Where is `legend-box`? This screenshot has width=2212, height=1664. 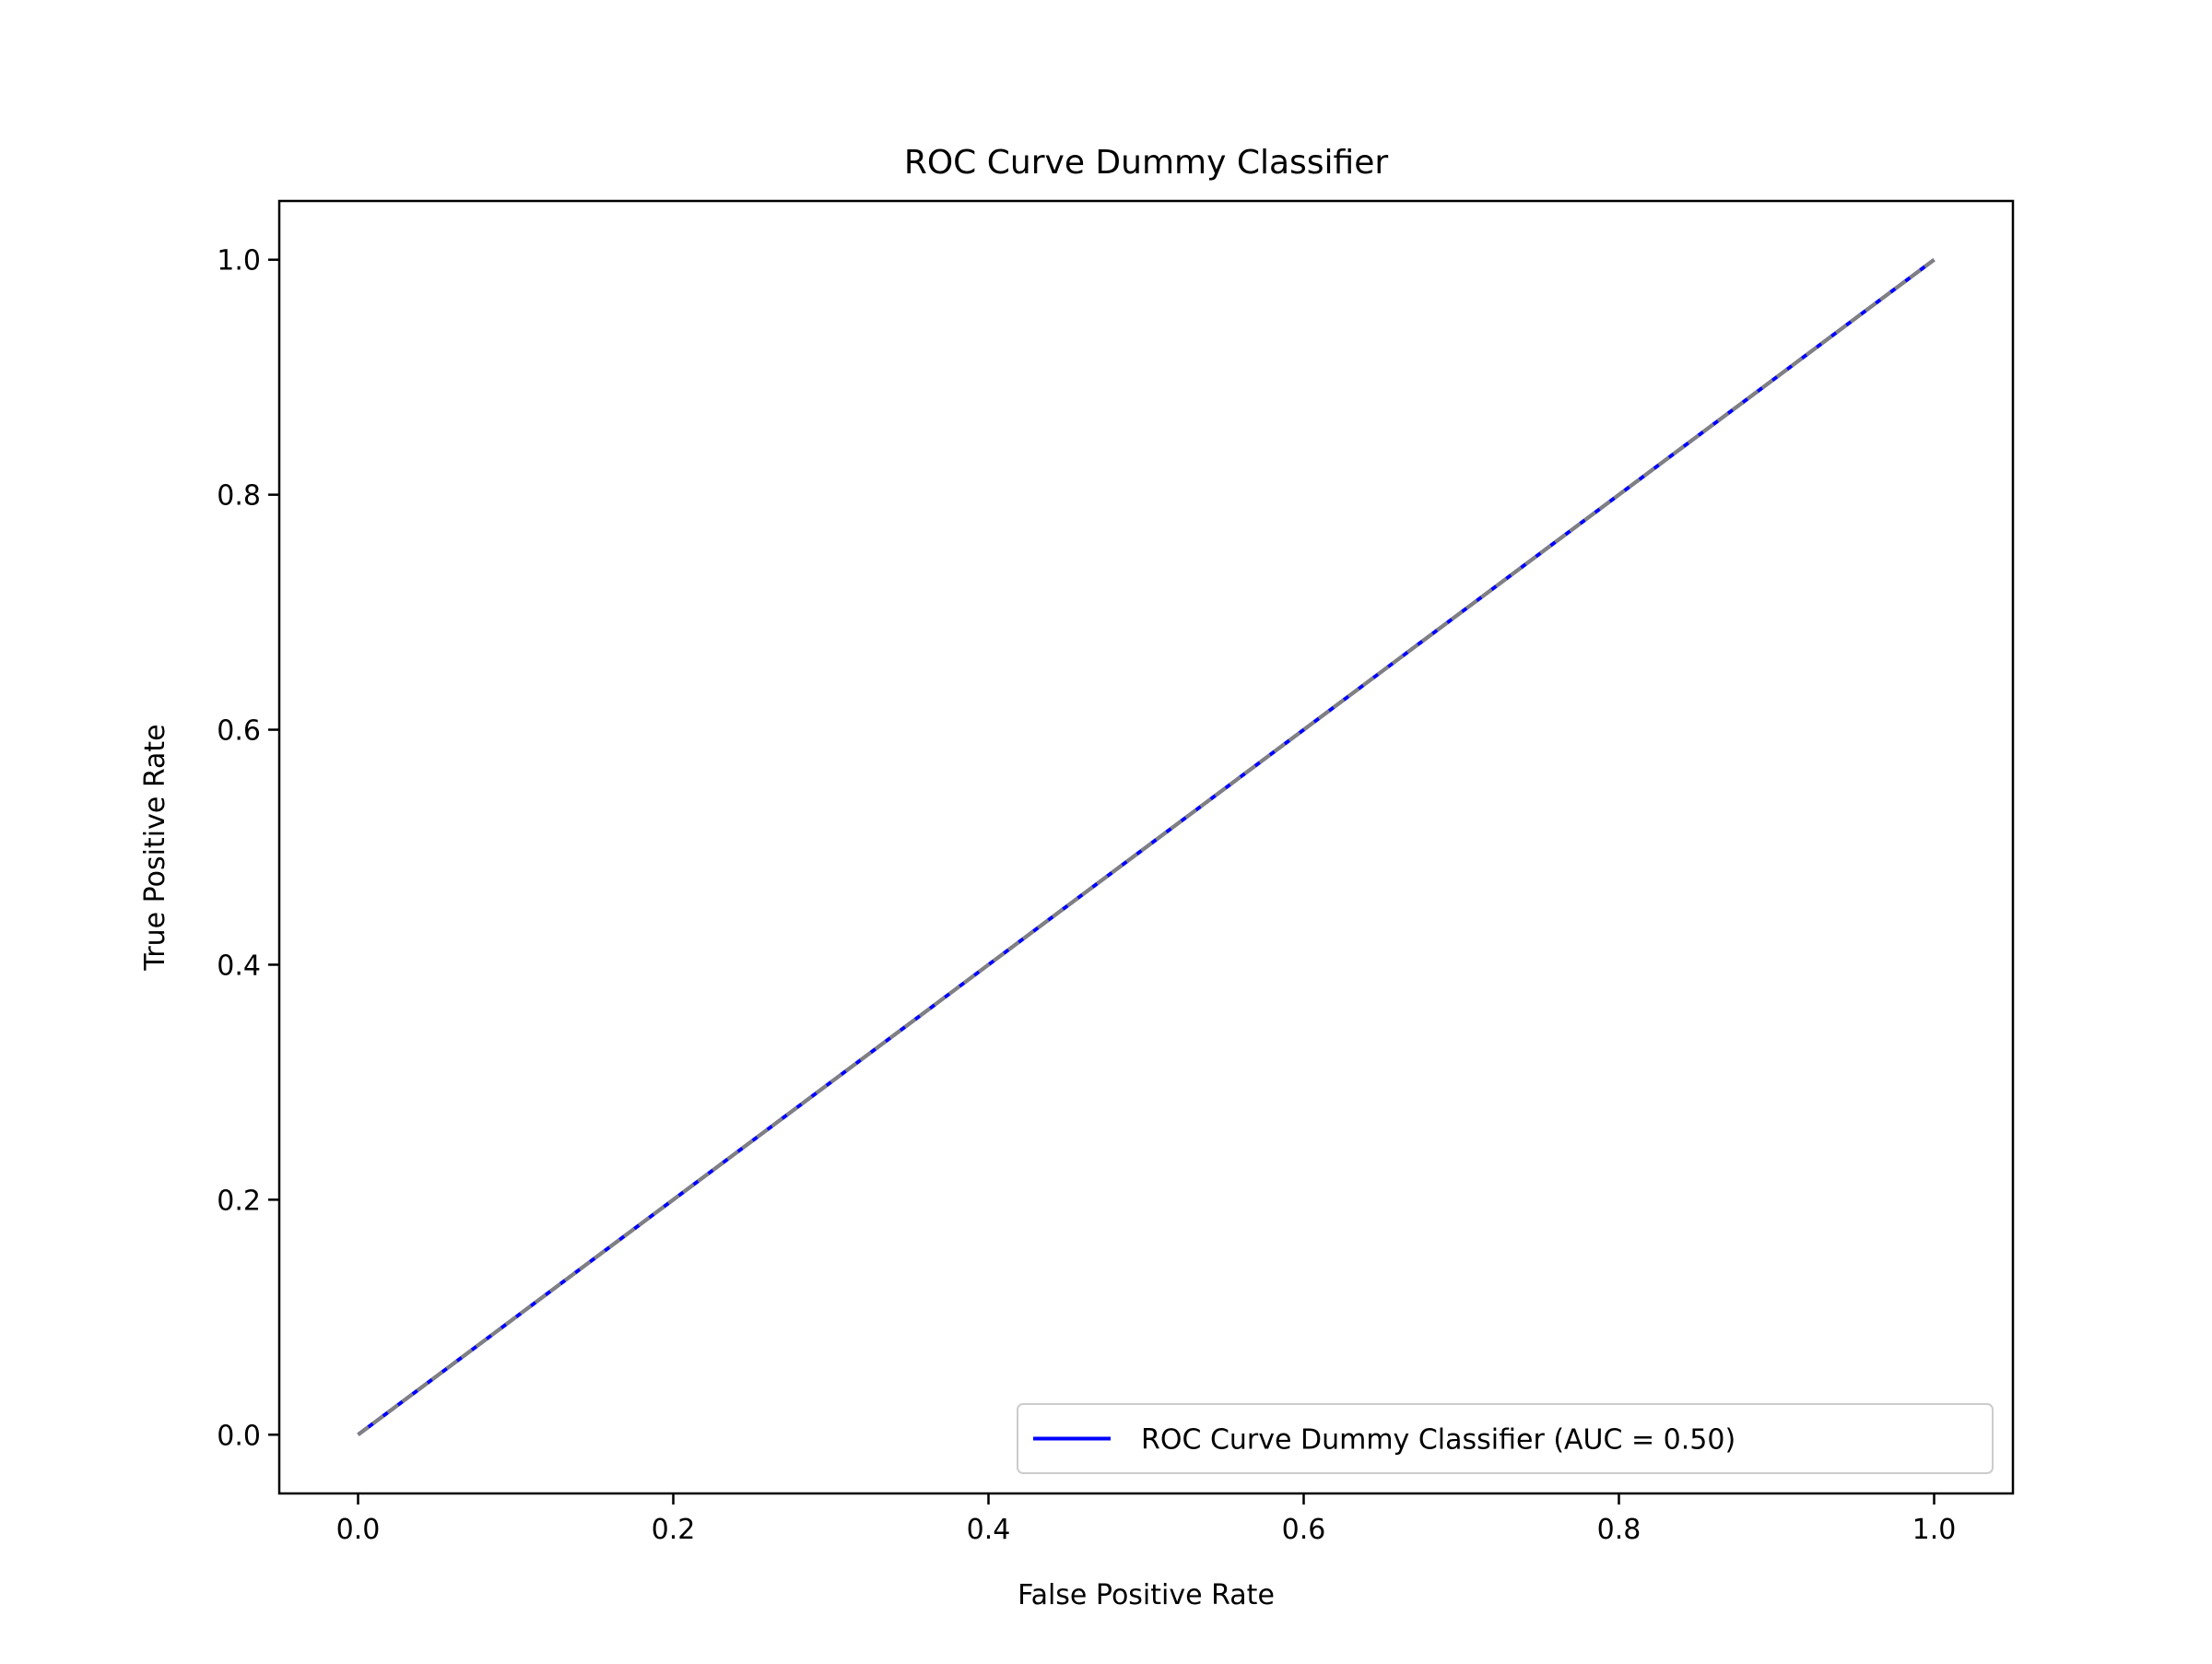 legend-box is located at coordinates (1505, 1438).